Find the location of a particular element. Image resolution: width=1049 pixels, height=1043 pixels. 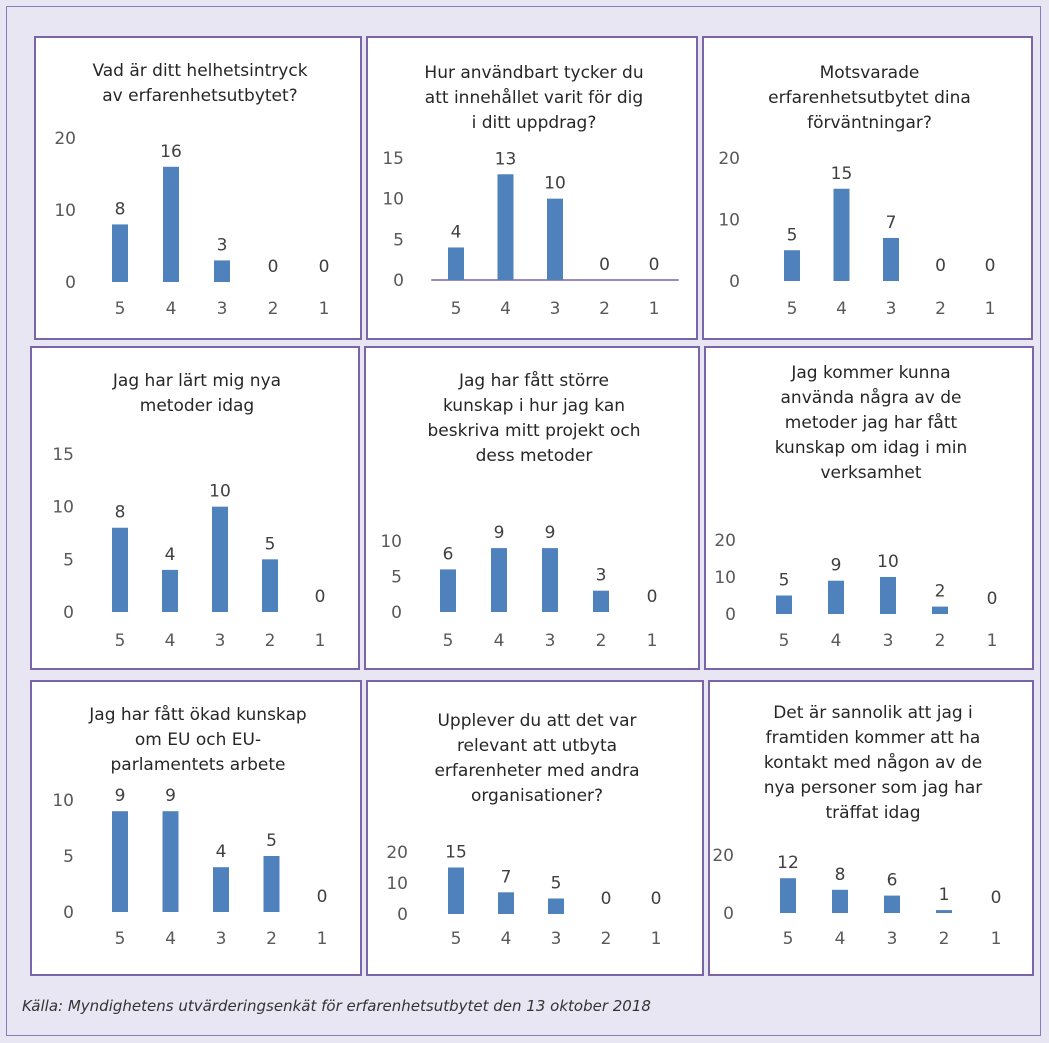

chart-title-line: framtiden kommer att ha is located at coordinates (873, 738).